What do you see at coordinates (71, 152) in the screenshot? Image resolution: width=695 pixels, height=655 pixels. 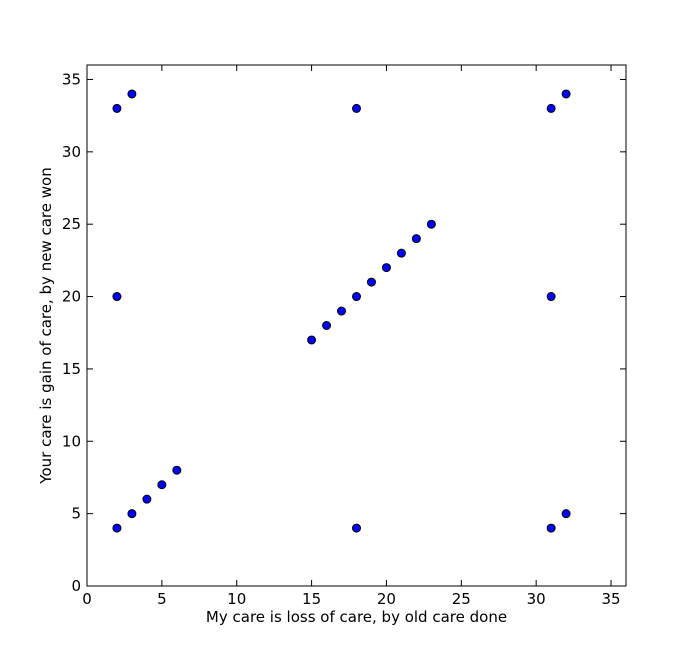 I see `y-tick-label: 30` at bounding box center [71, 152].